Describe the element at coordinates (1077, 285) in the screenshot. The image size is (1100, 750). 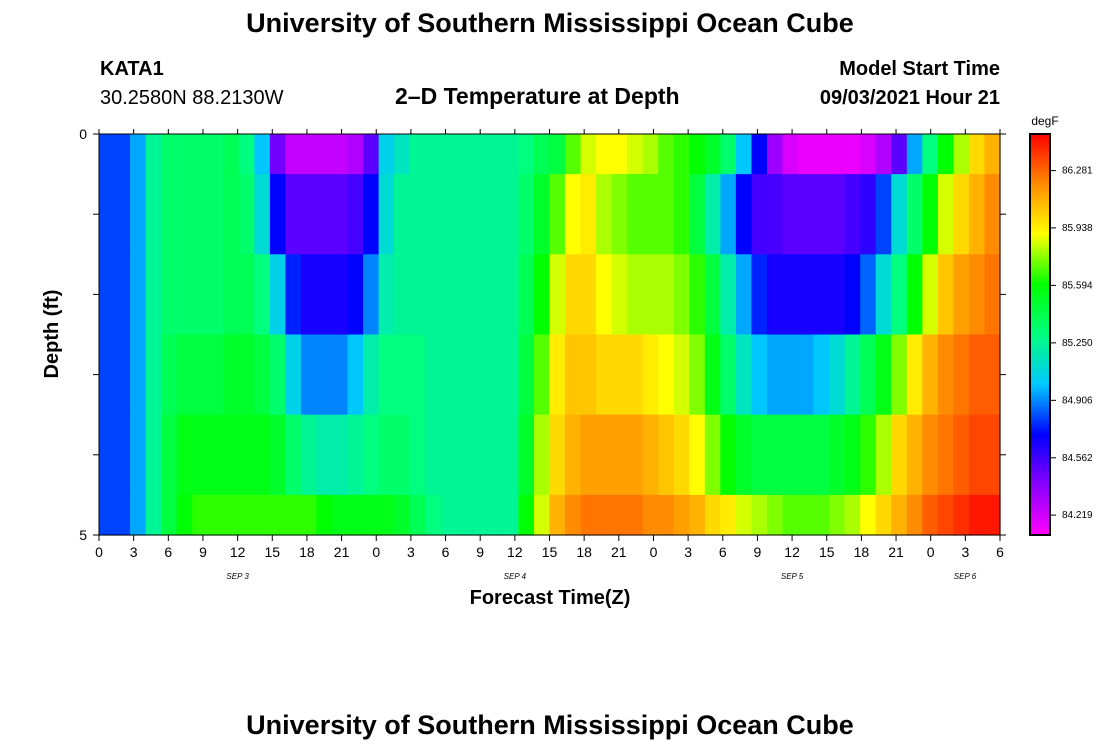
I see `colorbar-tick-label: 85.594` at that location.